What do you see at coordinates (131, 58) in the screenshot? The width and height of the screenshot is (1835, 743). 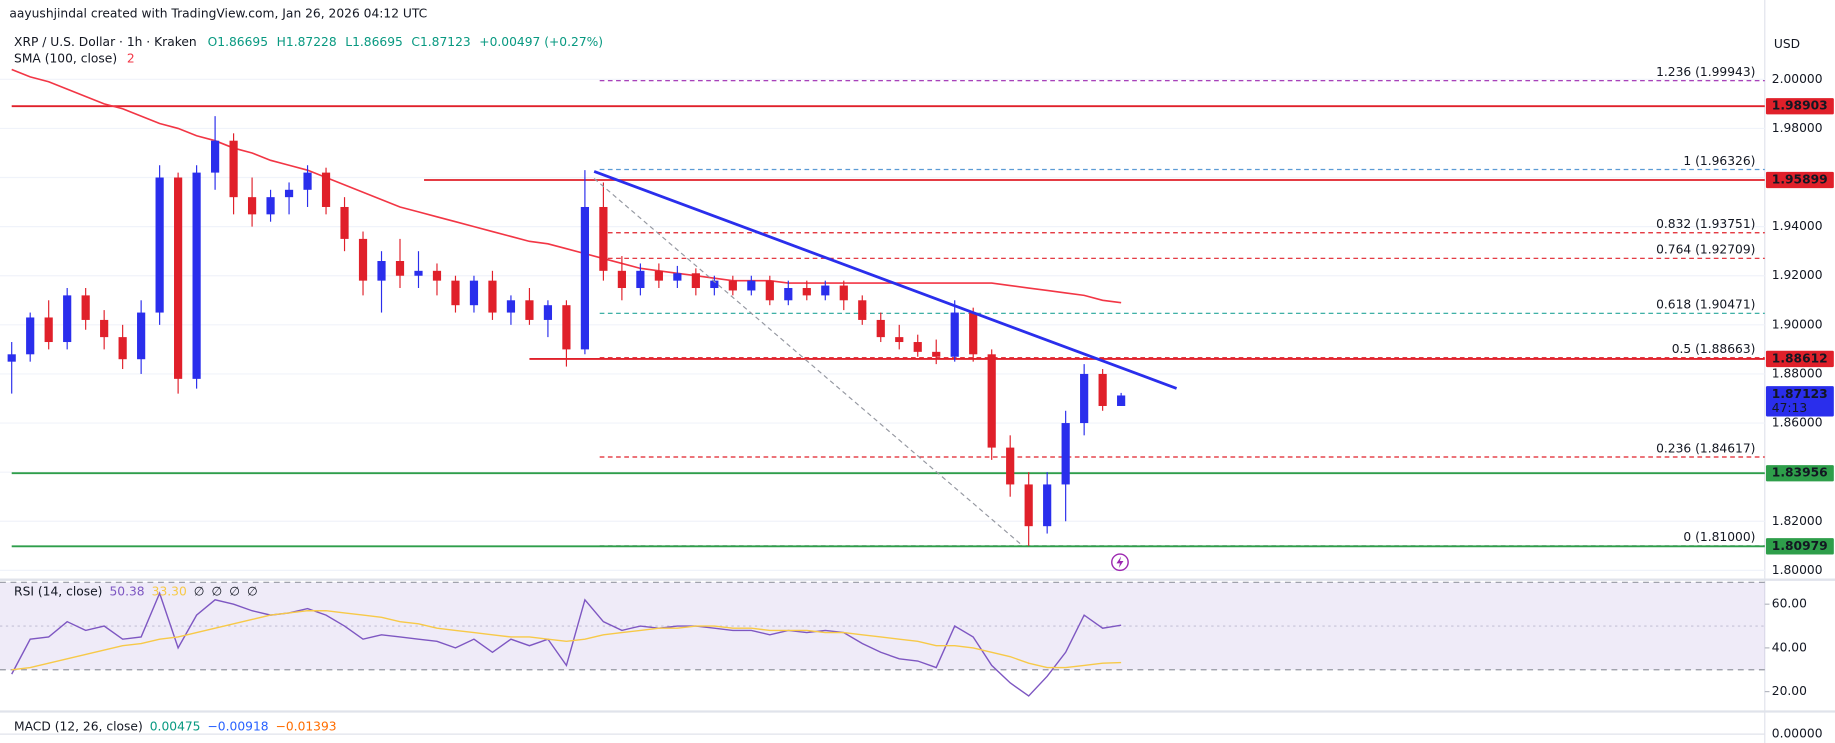 I see `sma-width: 2` at bounding box center [131, 58].